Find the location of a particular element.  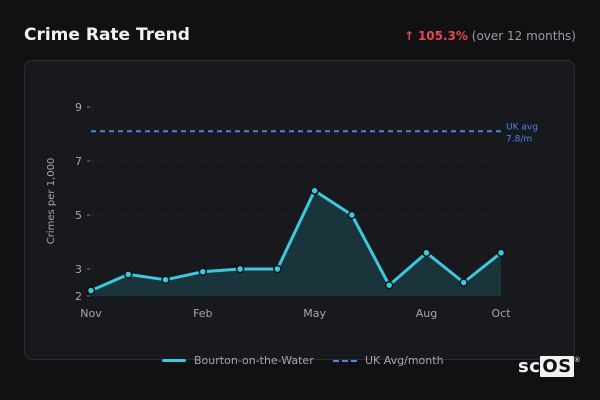

change-percent: 105.3% is located at coordinates (442, 36).